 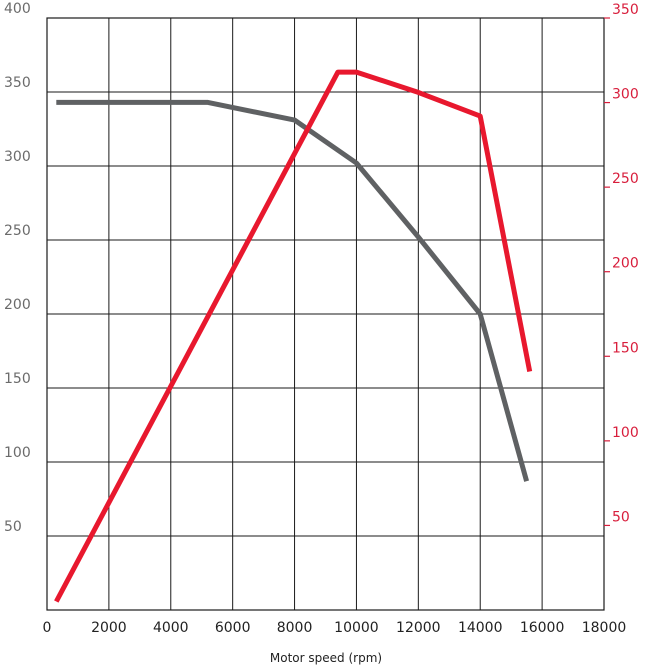 What do you see at coordinates (418, 628) in the screenshot?
I see `x-tick-label: 12000` at bounding box center [418, 628].